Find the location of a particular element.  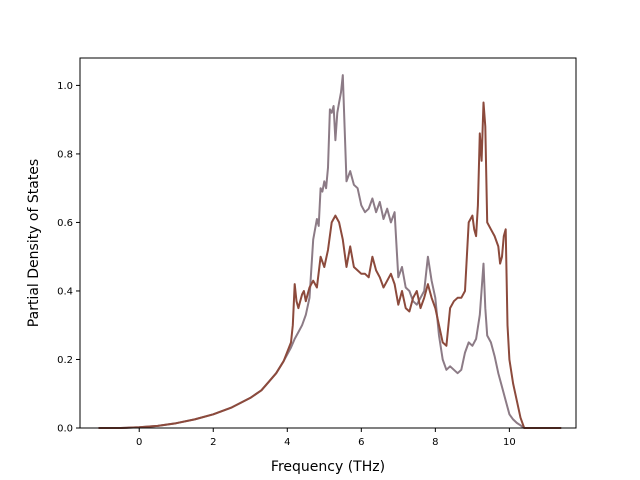

x-tick-label: 8 is located at coordinates (435, 442).